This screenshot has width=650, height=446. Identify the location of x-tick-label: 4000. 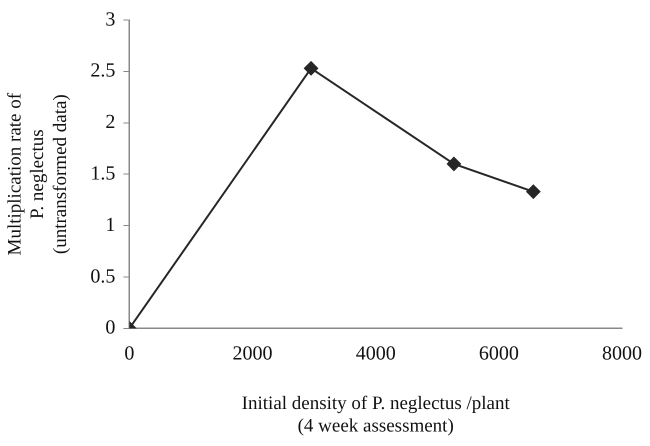
(376, 353).